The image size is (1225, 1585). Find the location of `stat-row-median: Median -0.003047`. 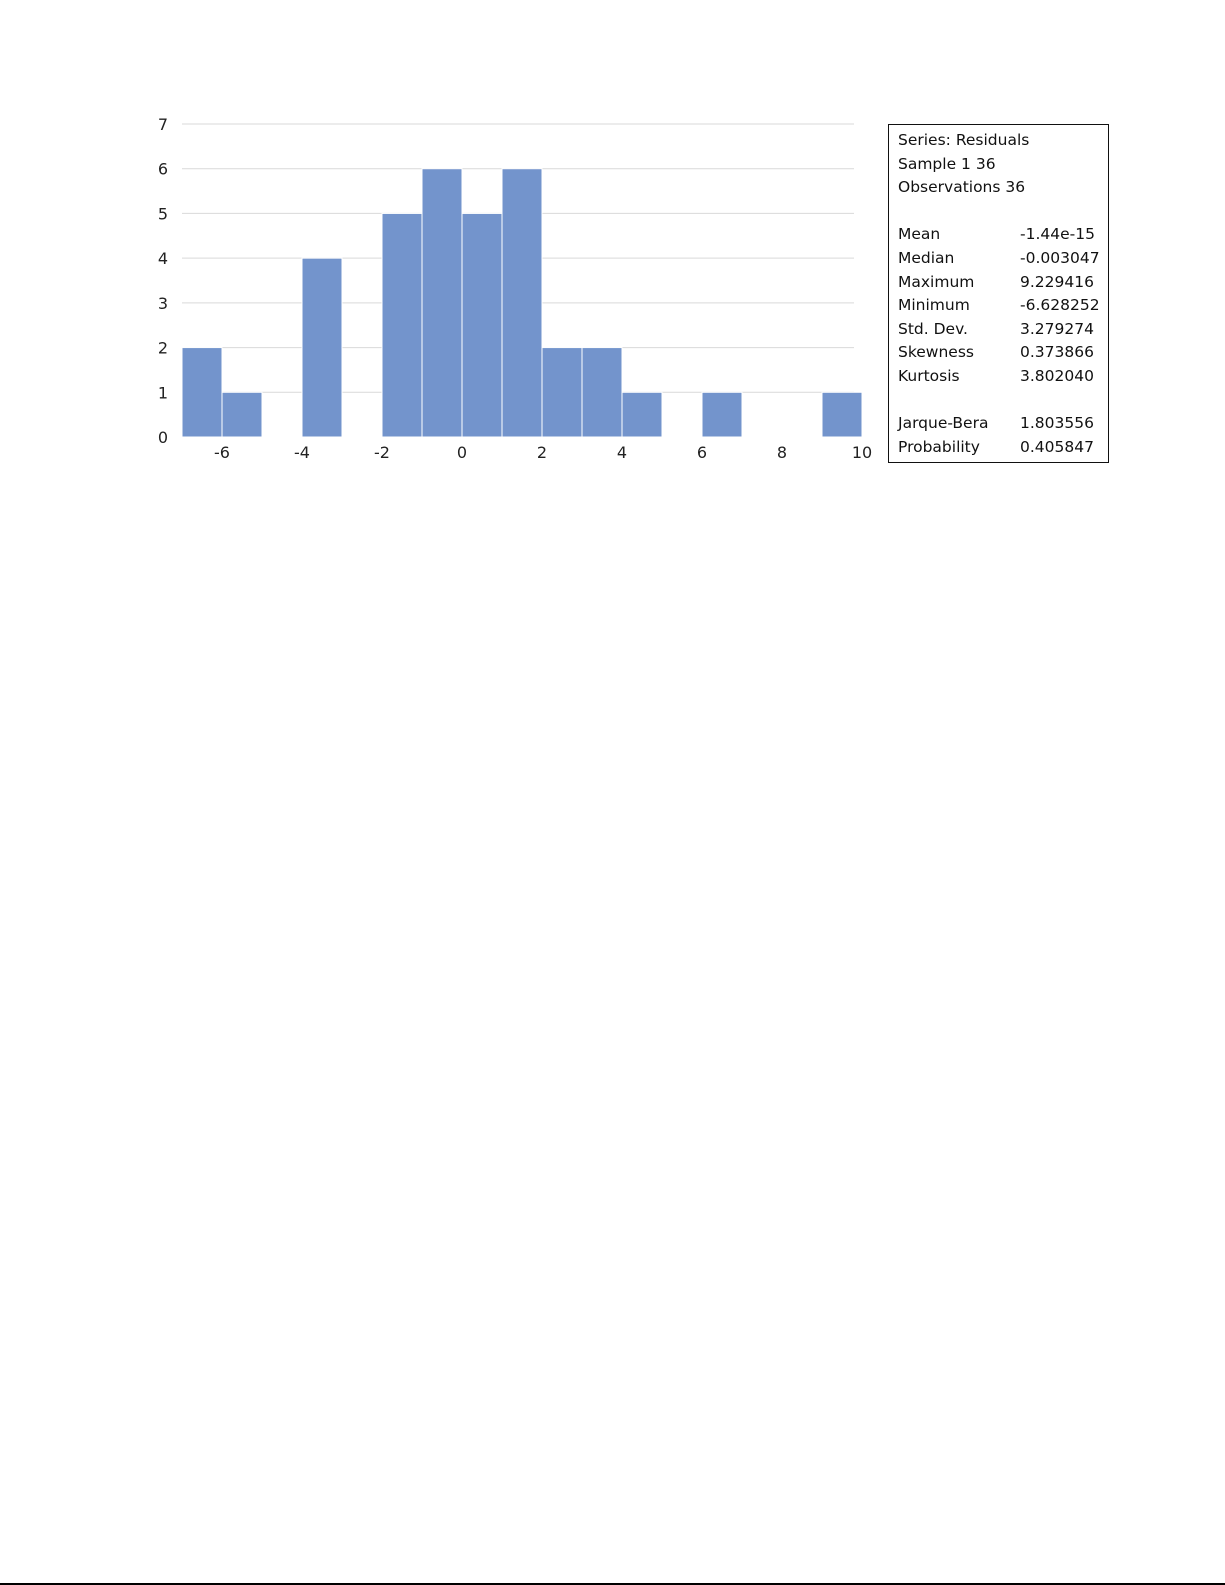

stat-row-median: Median -0.003047 is located at coordinates (999, 259).